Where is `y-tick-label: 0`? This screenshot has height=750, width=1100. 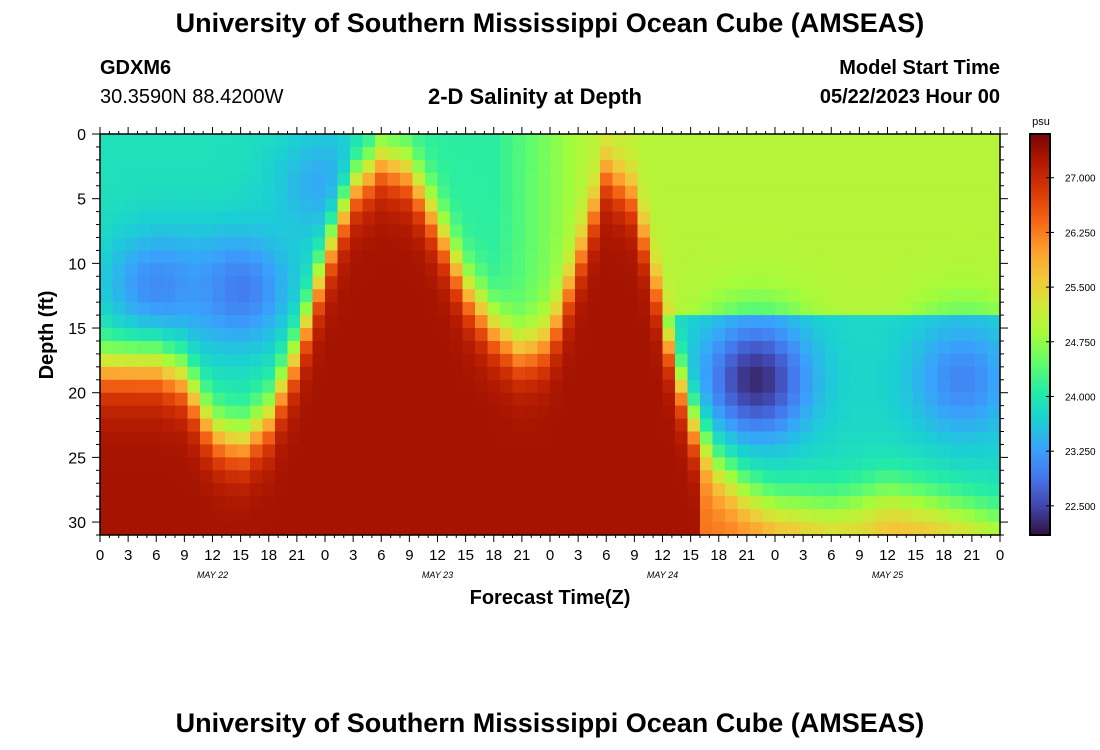
y-tick-label: 0 is located at coordinates (81, 135).